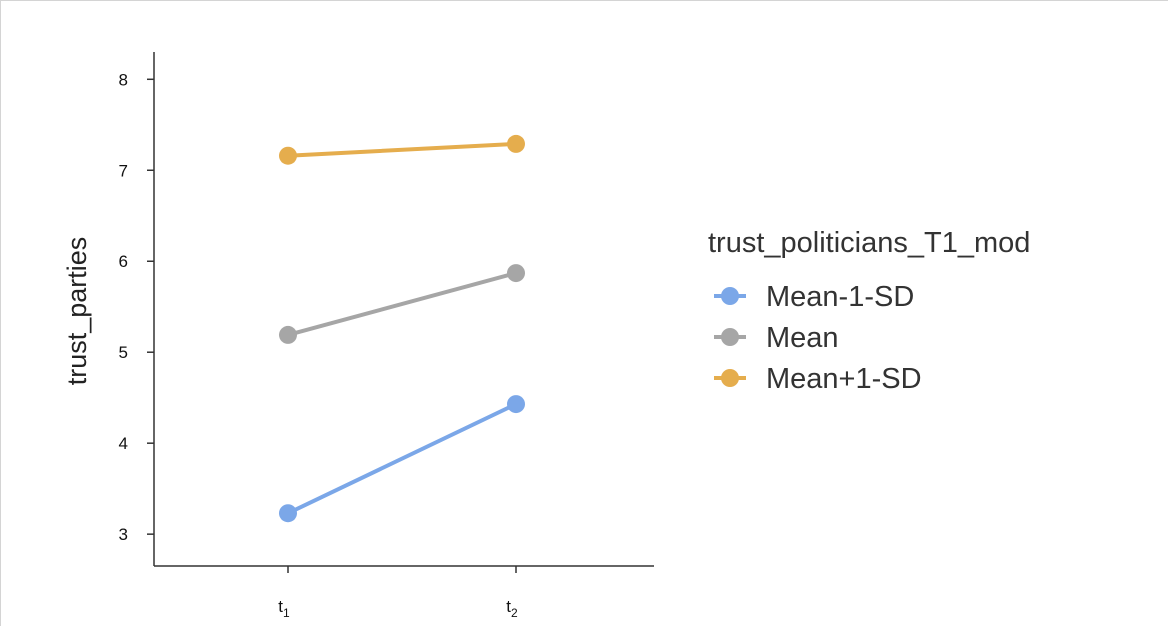 This screenshot has height=626, width=1168. I want to click on legend-item: Mean, so click(776, 338).